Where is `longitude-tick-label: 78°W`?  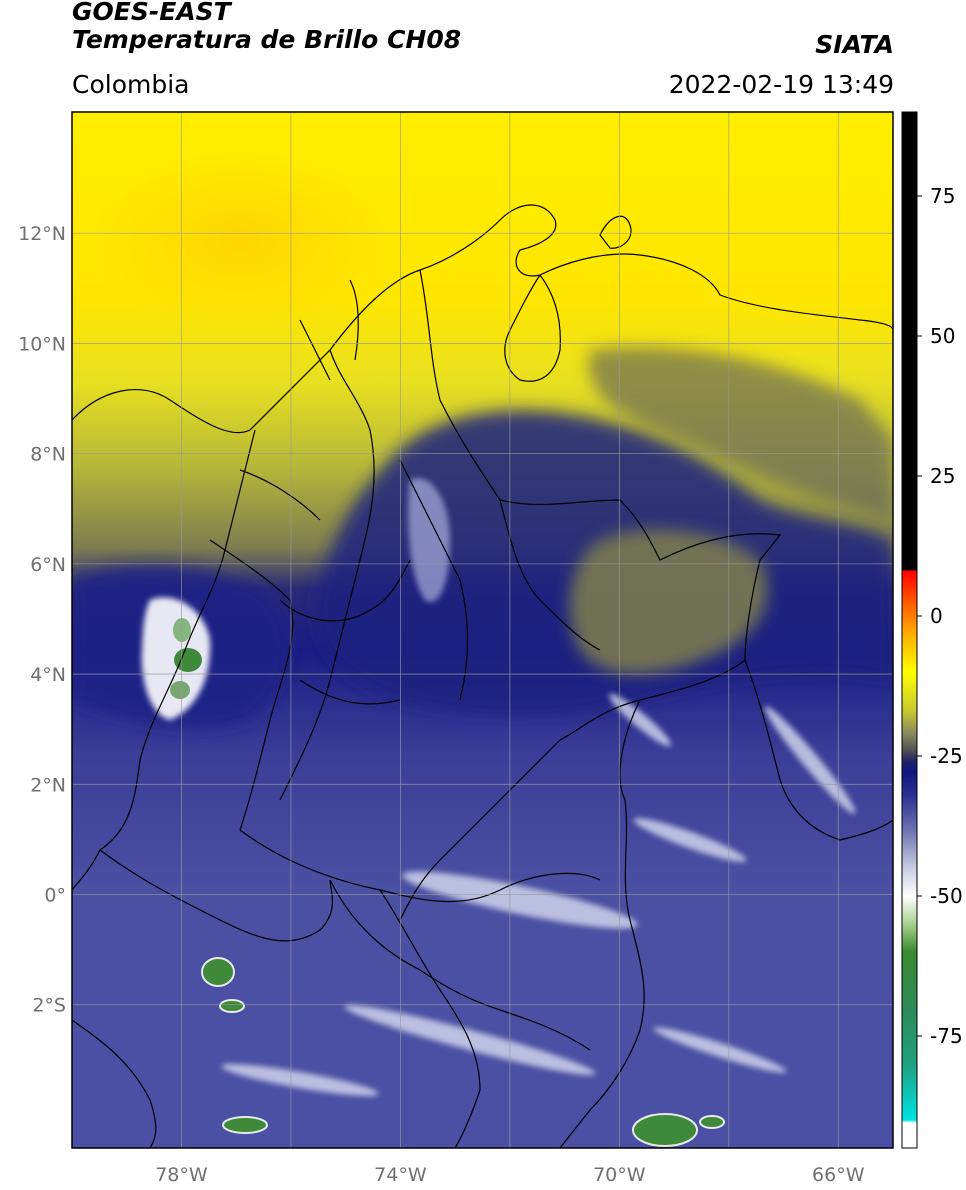 longitude-tick-label: 78°W is located at coordinates (181, 1175).